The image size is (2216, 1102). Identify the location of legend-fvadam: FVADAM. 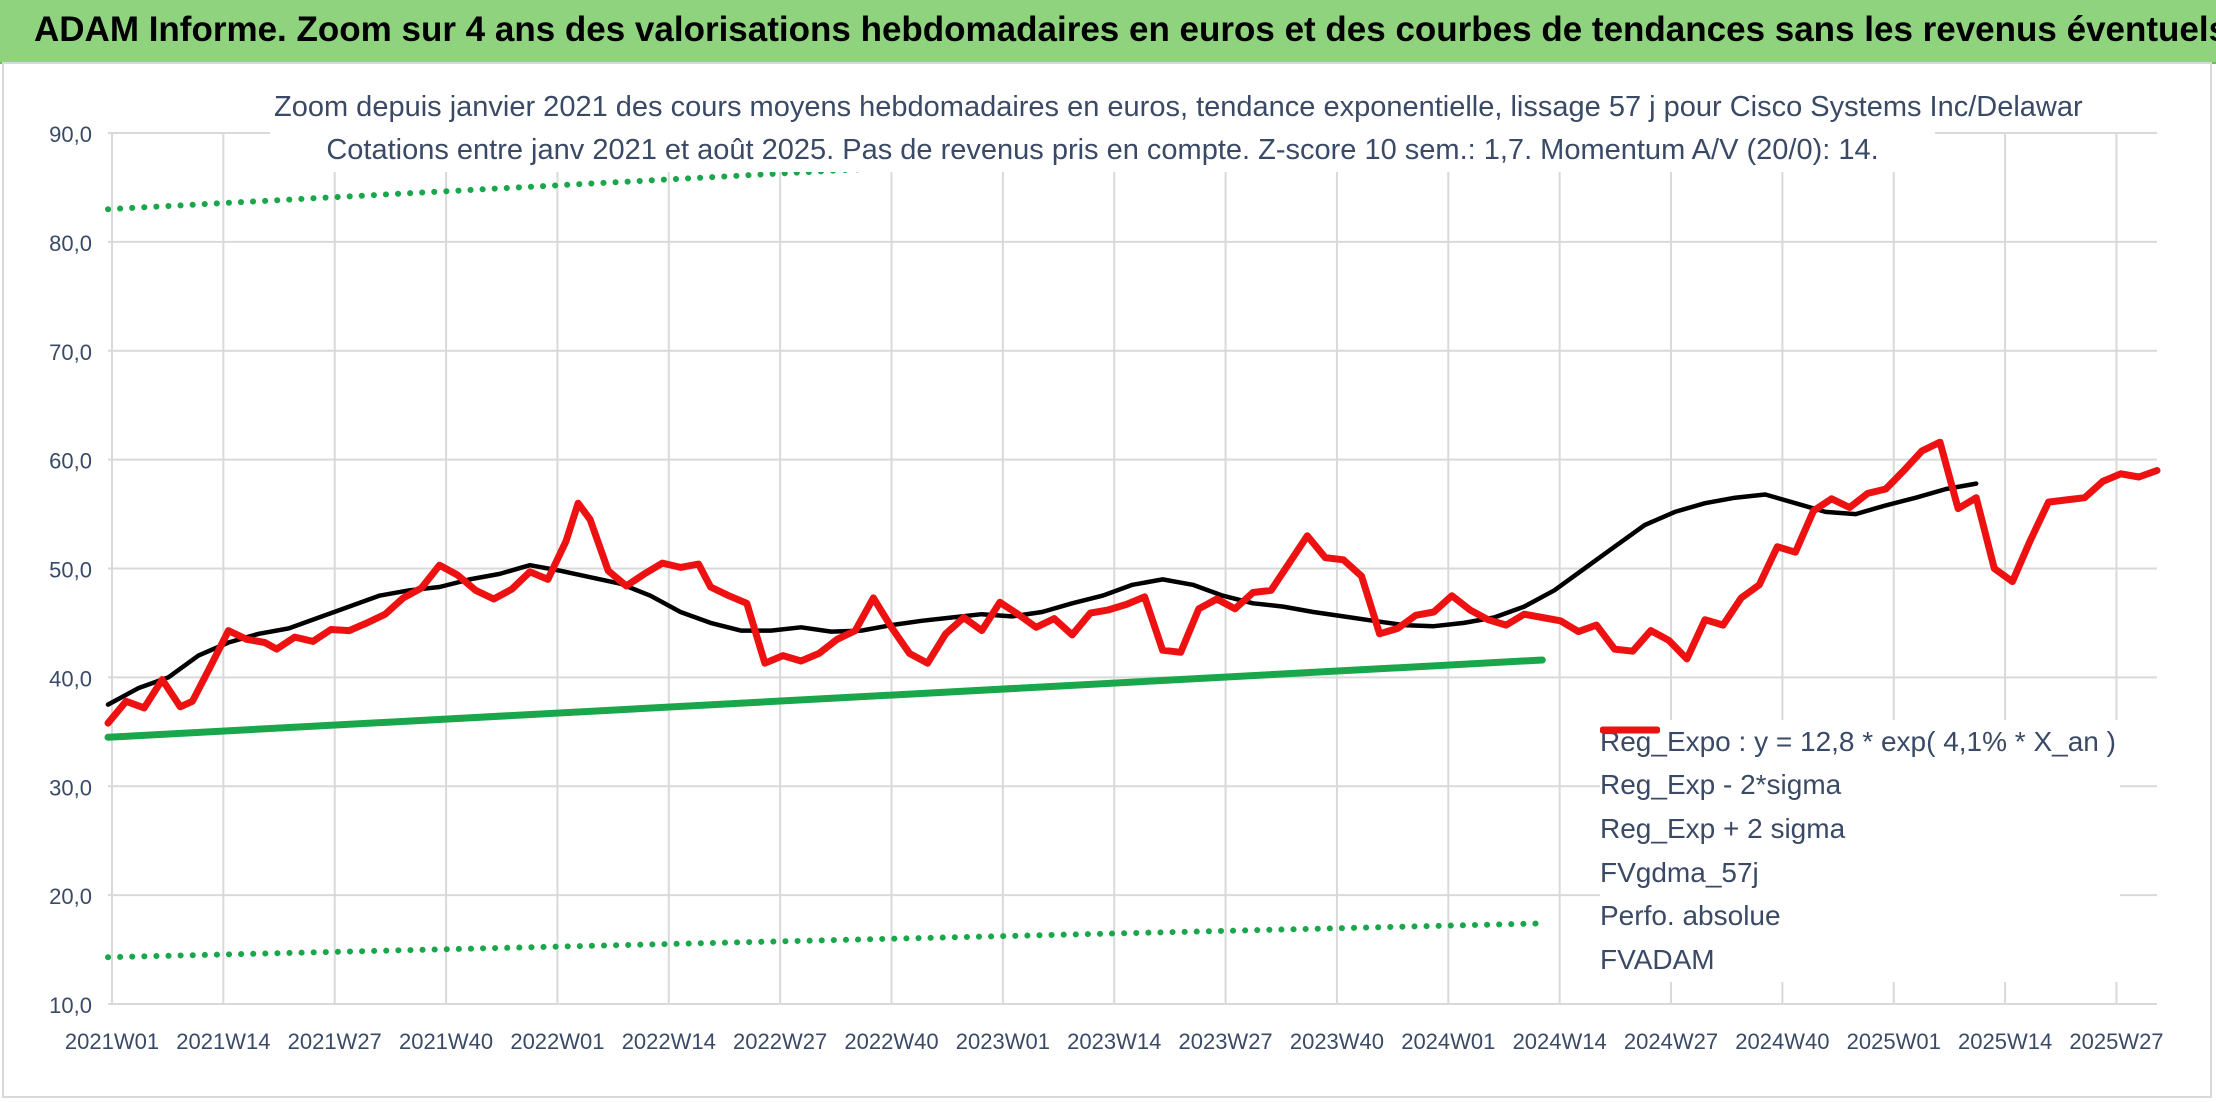
(1860, 854).